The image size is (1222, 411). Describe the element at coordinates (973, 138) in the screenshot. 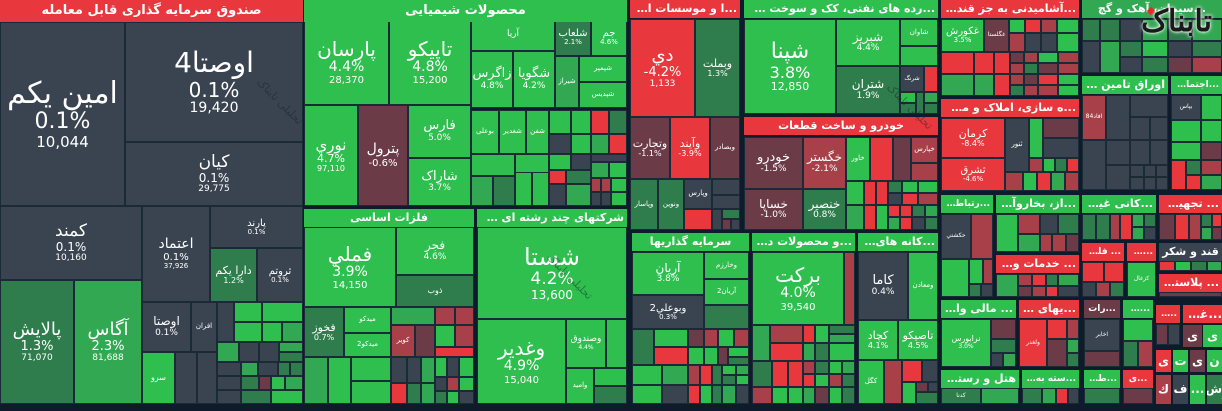

I see `stock-tile: کرمان -8.4%` at that location.